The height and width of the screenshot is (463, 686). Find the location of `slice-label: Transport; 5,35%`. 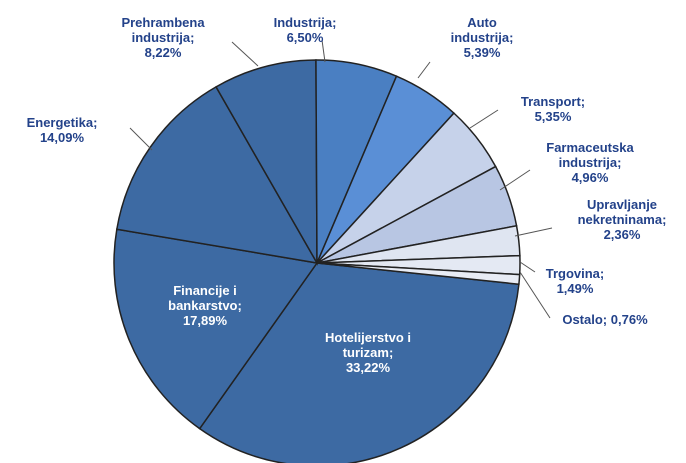

slice-label: Transport; 5,35% is located at coordinates (553, 109).